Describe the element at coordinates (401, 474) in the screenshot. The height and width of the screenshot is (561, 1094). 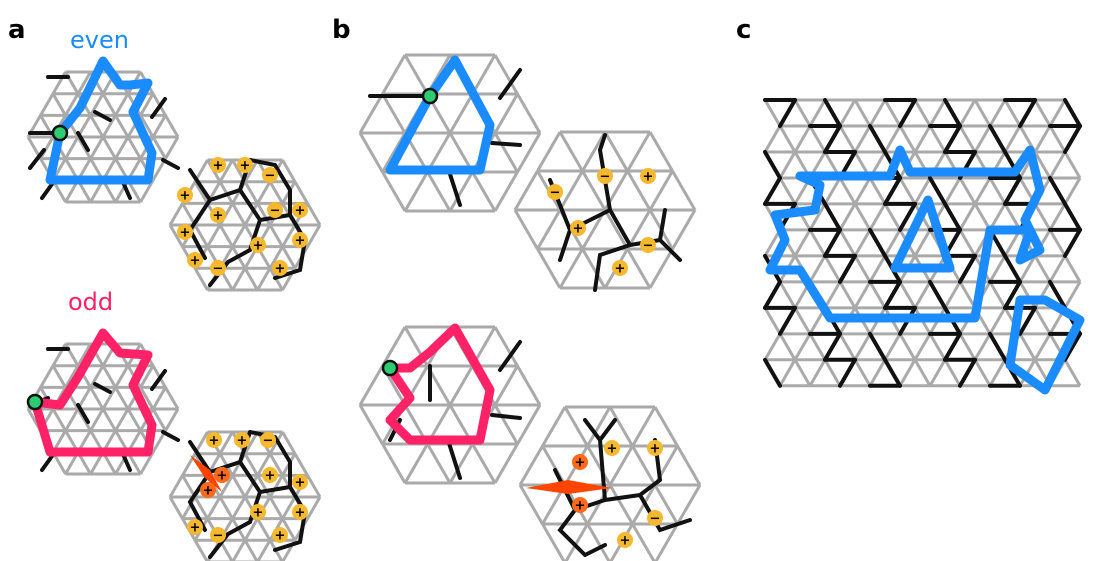
I see `defects` at that location.